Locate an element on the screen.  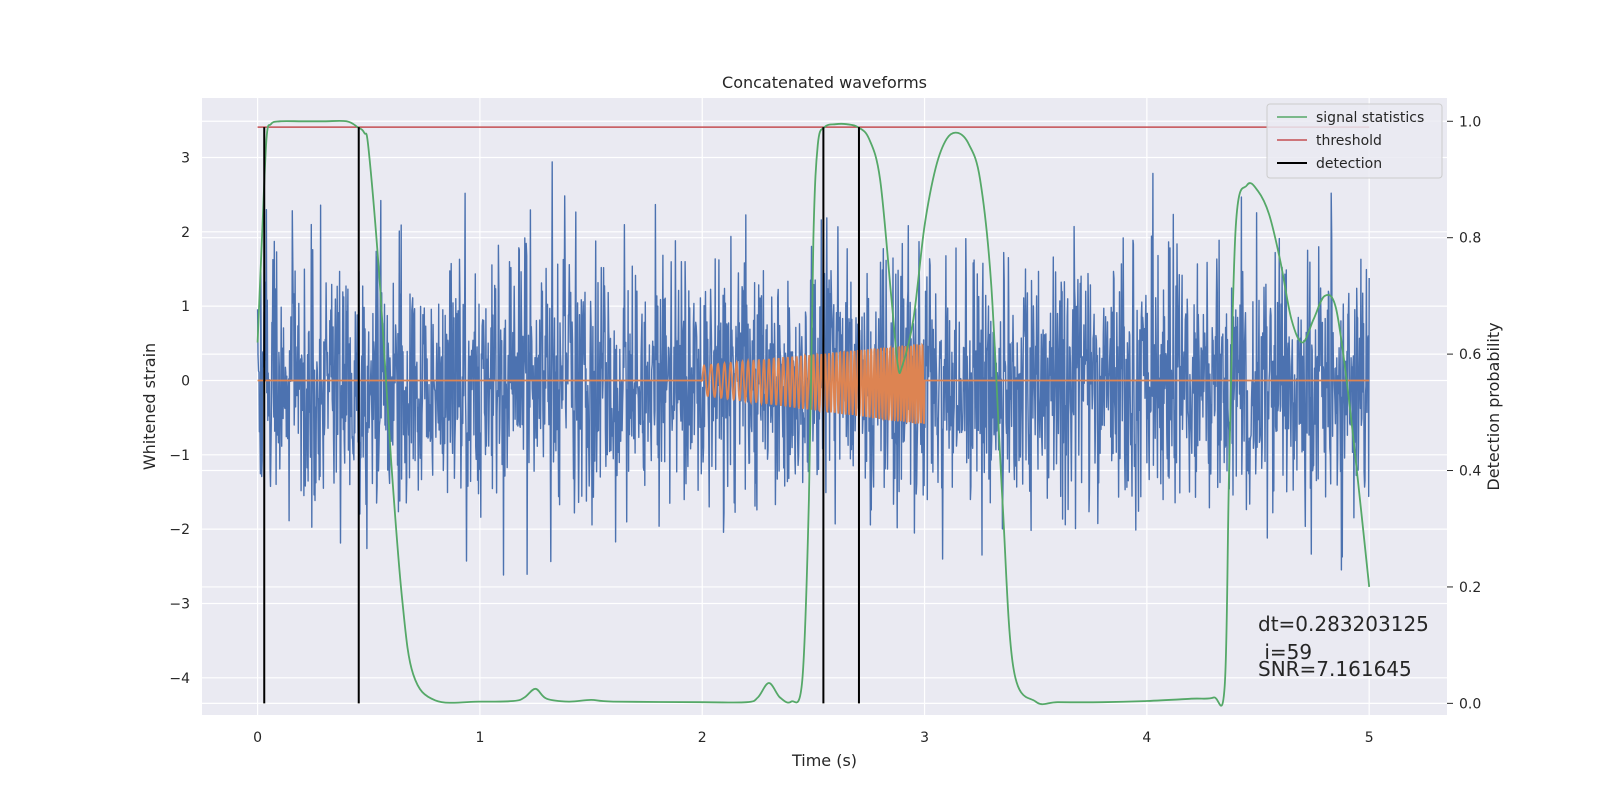
x-tick-label: 3 is located at coordinates (924, 738).